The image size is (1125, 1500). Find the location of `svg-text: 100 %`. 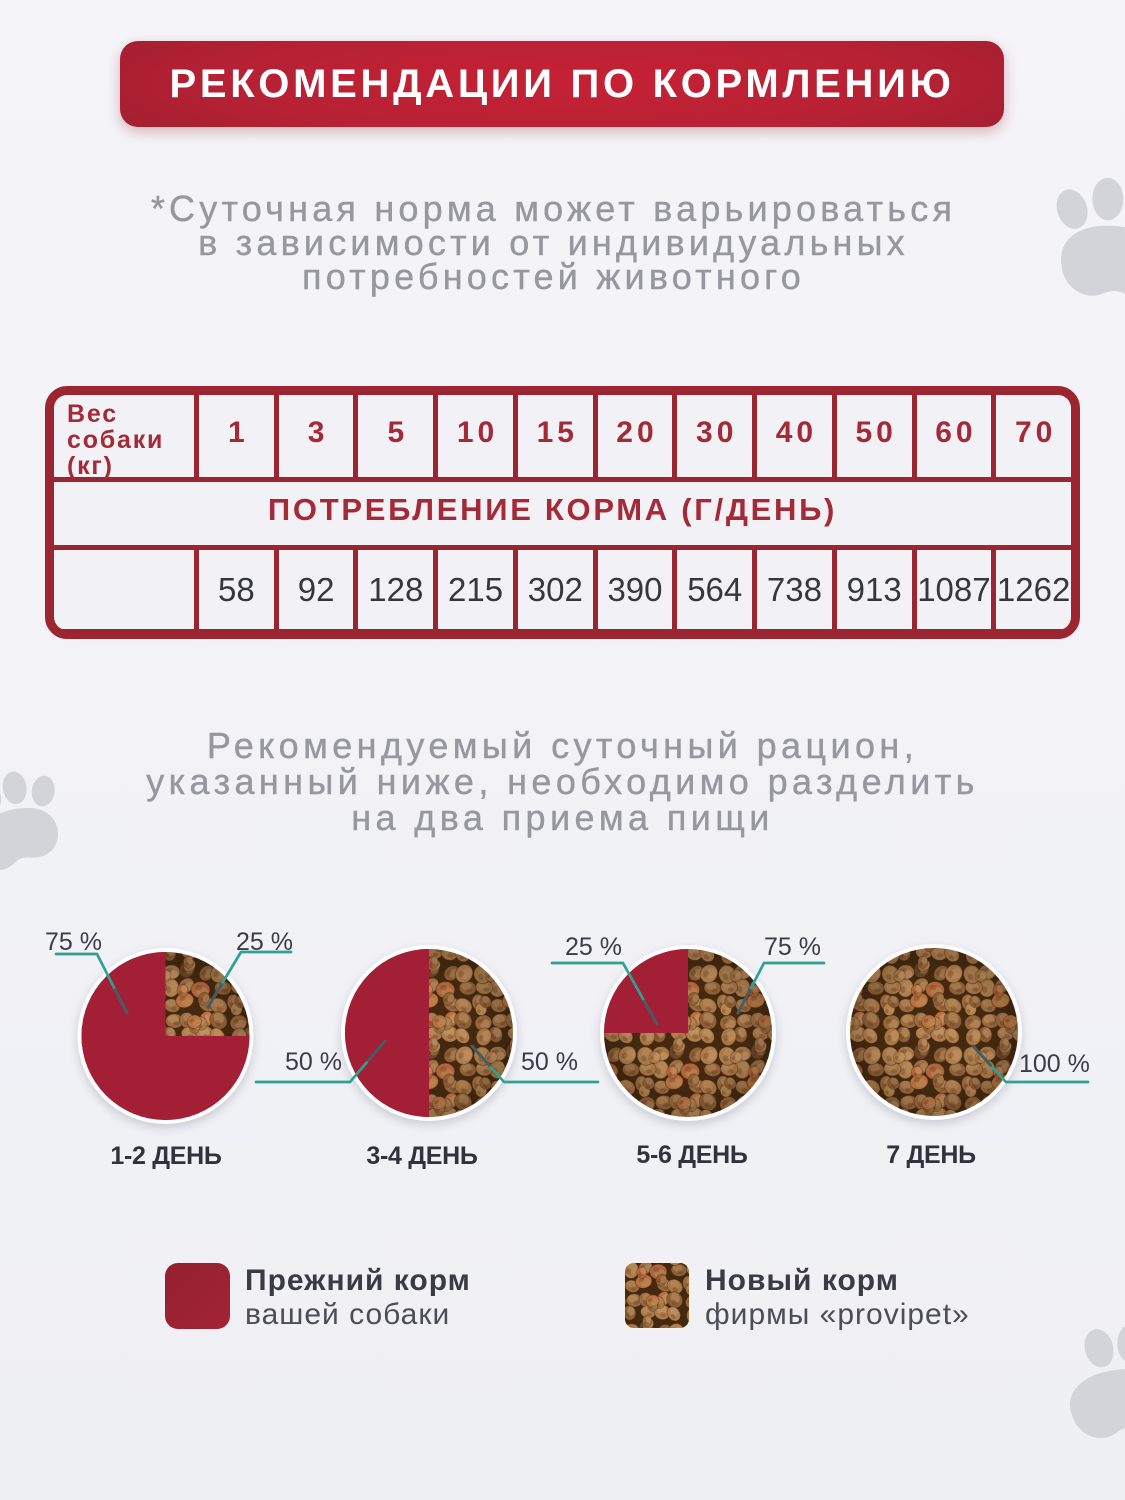

svg-text: 100 % is located at coordinates (1054, 1064).